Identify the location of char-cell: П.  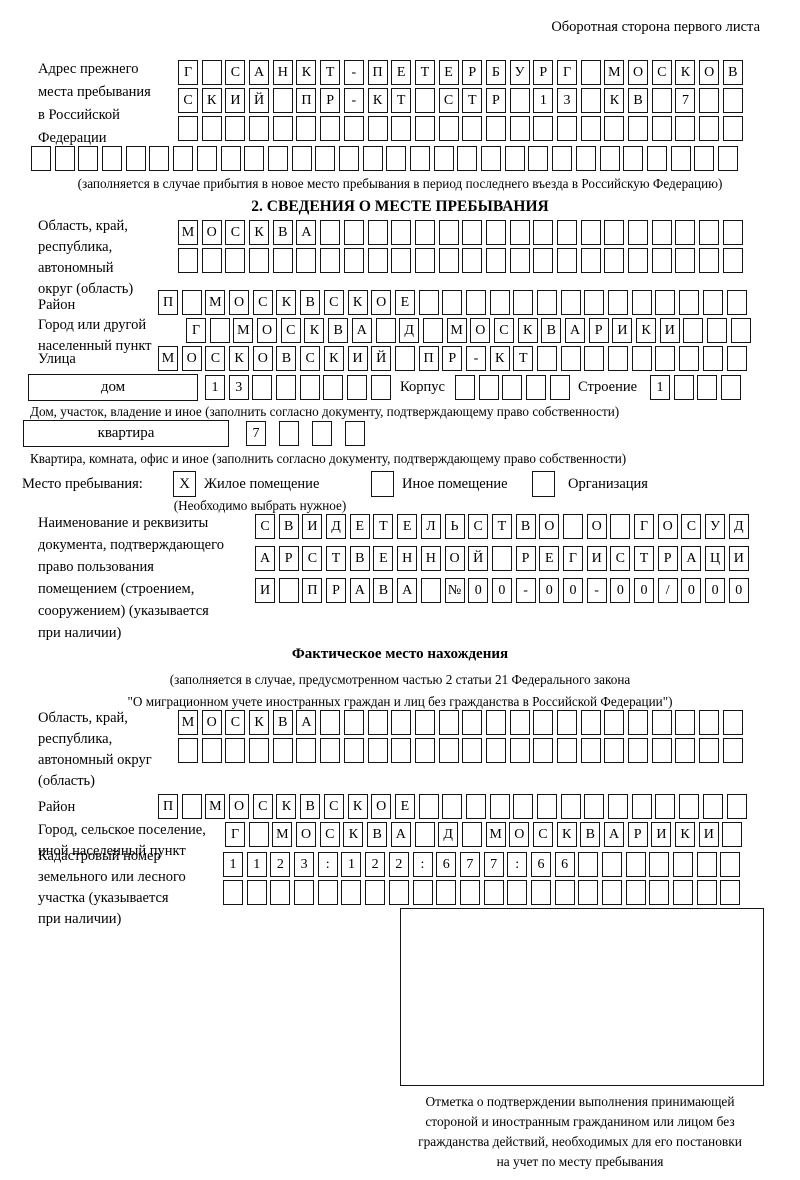
(168, 302).